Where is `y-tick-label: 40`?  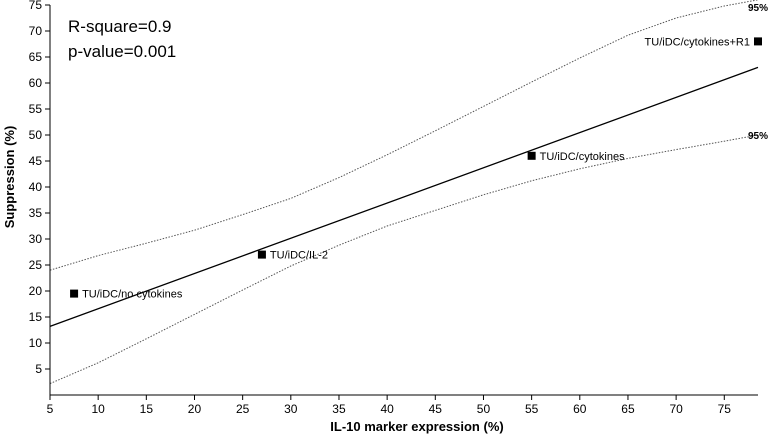 y-tick-label: 40 is located at coordinates (36, 187).